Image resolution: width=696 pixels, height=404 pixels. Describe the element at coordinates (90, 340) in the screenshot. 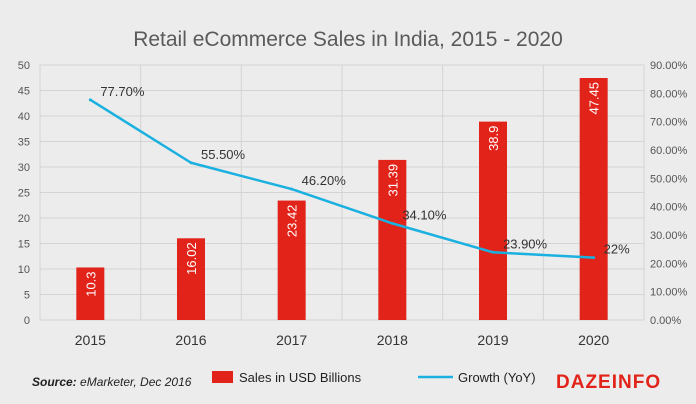

I see `x-tick-label: 2015` at that location.